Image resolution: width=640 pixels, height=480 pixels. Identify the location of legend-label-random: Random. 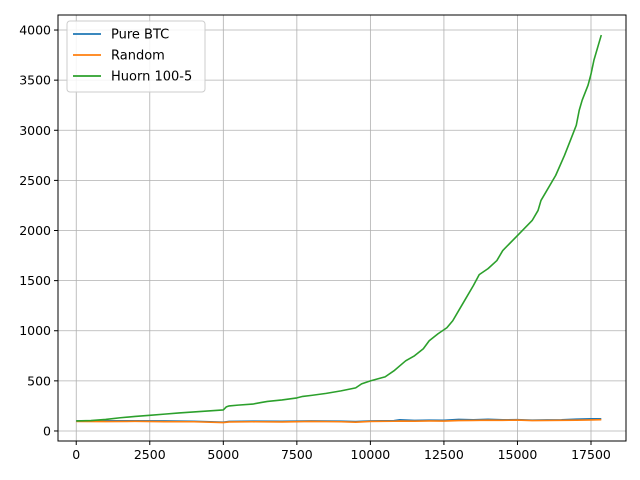
(138, 56).